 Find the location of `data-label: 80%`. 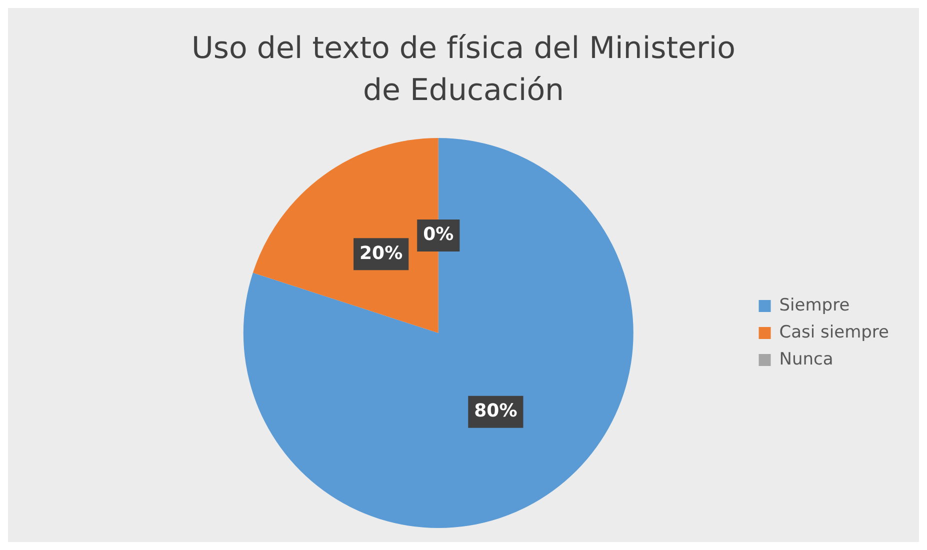

data-label: 80% is located at coordinates (496, 411).